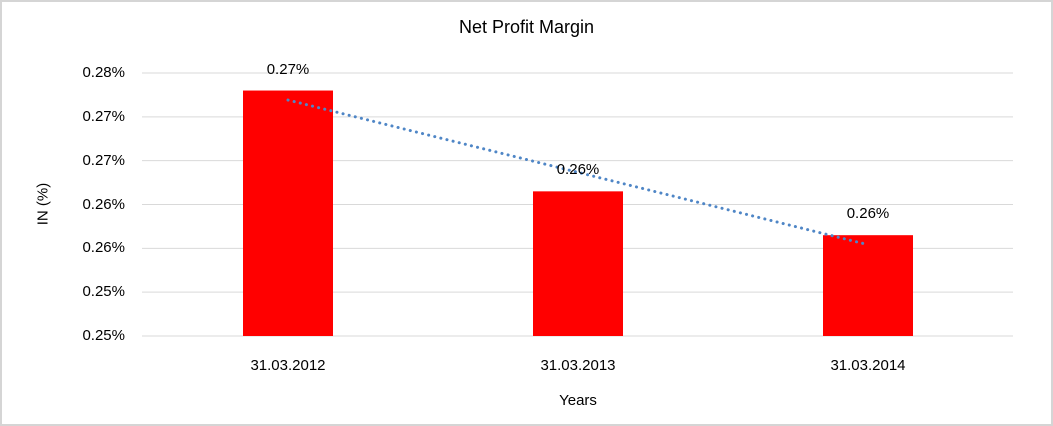 This screenshot has height=426, width=1053. Describe the element at coordinates (103, 292) in the screenshot. I see `y-tick-5: 0.25%` at that location.